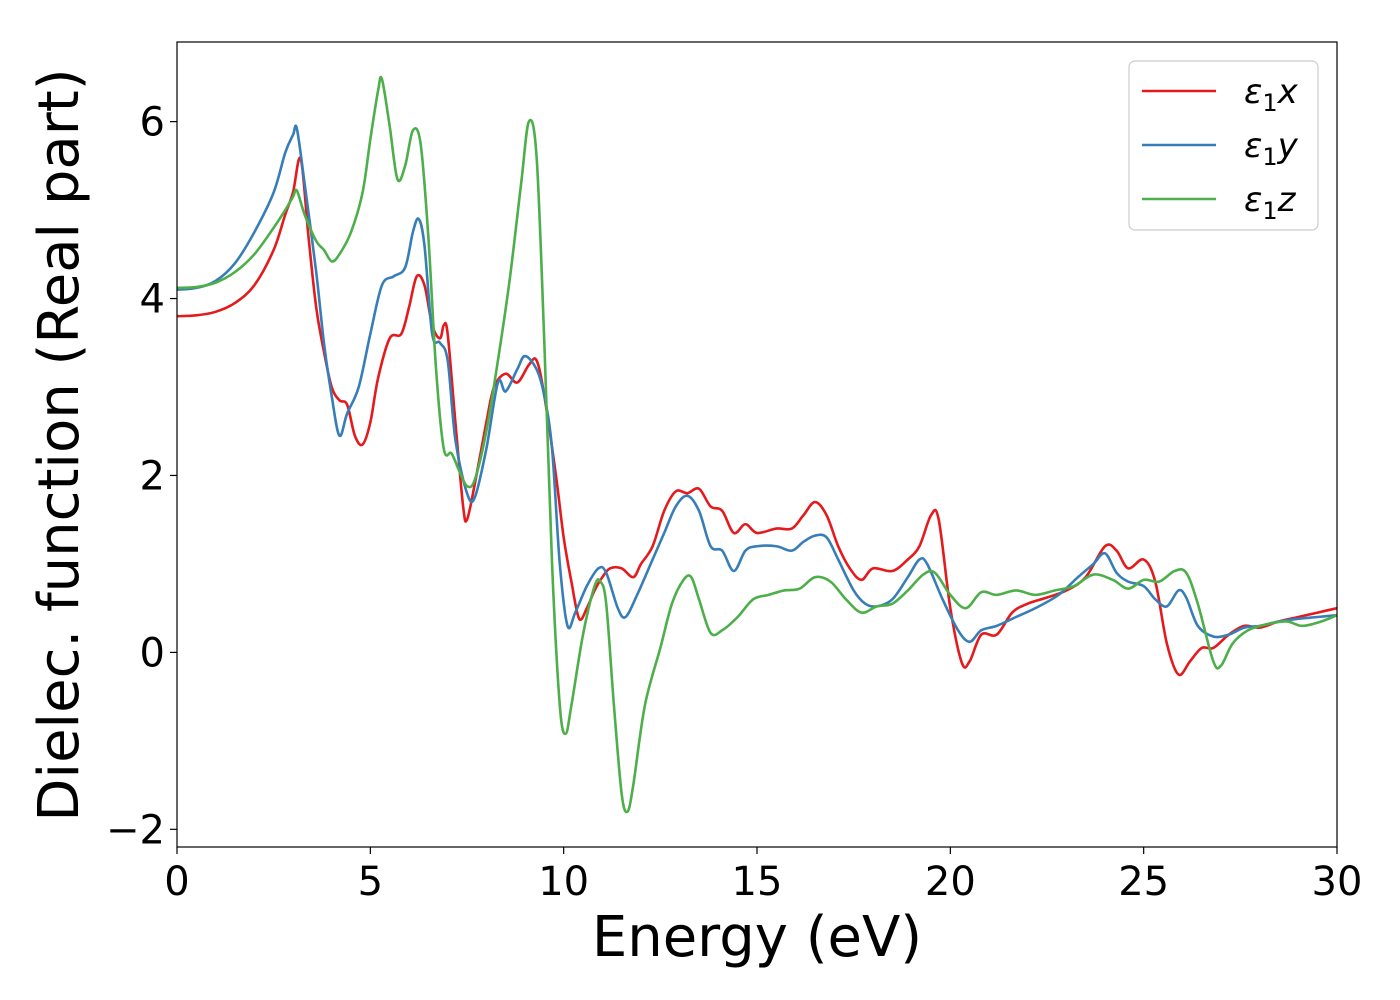  I want to click on legend-label-x: ε1x, so click(1271, 94).